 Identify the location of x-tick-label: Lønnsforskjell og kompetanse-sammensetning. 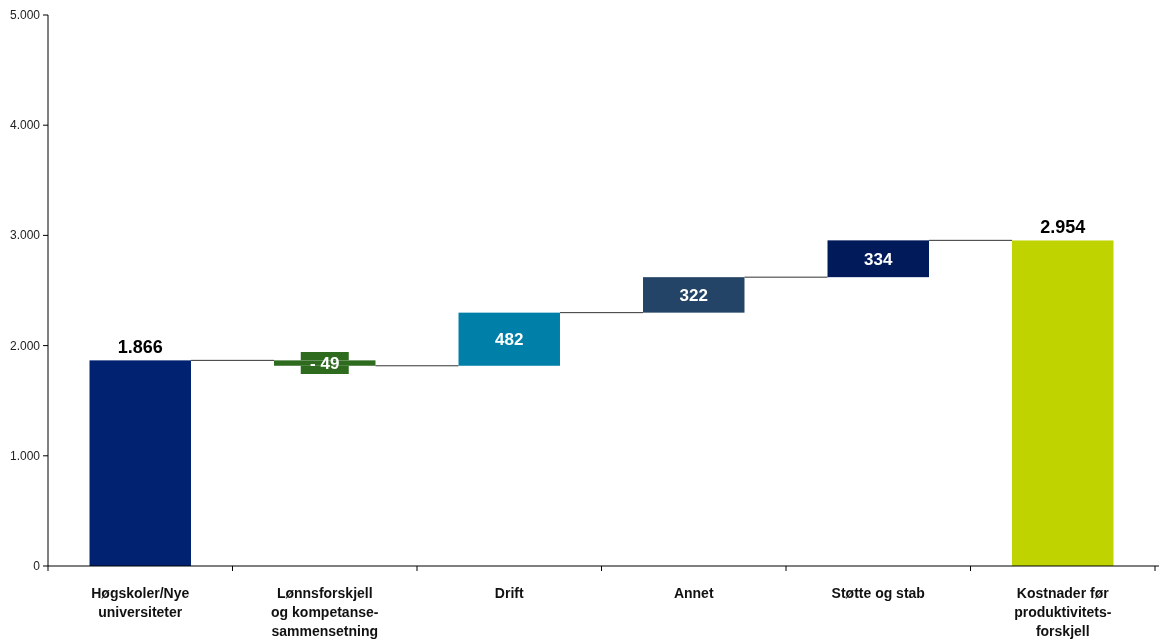
(325, 612).